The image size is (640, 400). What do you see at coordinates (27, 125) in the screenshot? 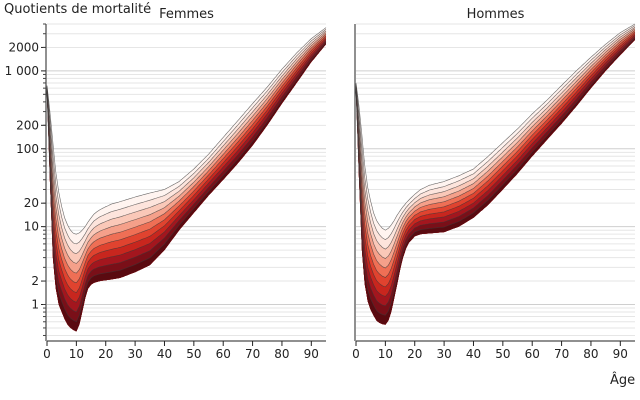
I see `y-tick-label: 200` at bounding box center [27, 125].